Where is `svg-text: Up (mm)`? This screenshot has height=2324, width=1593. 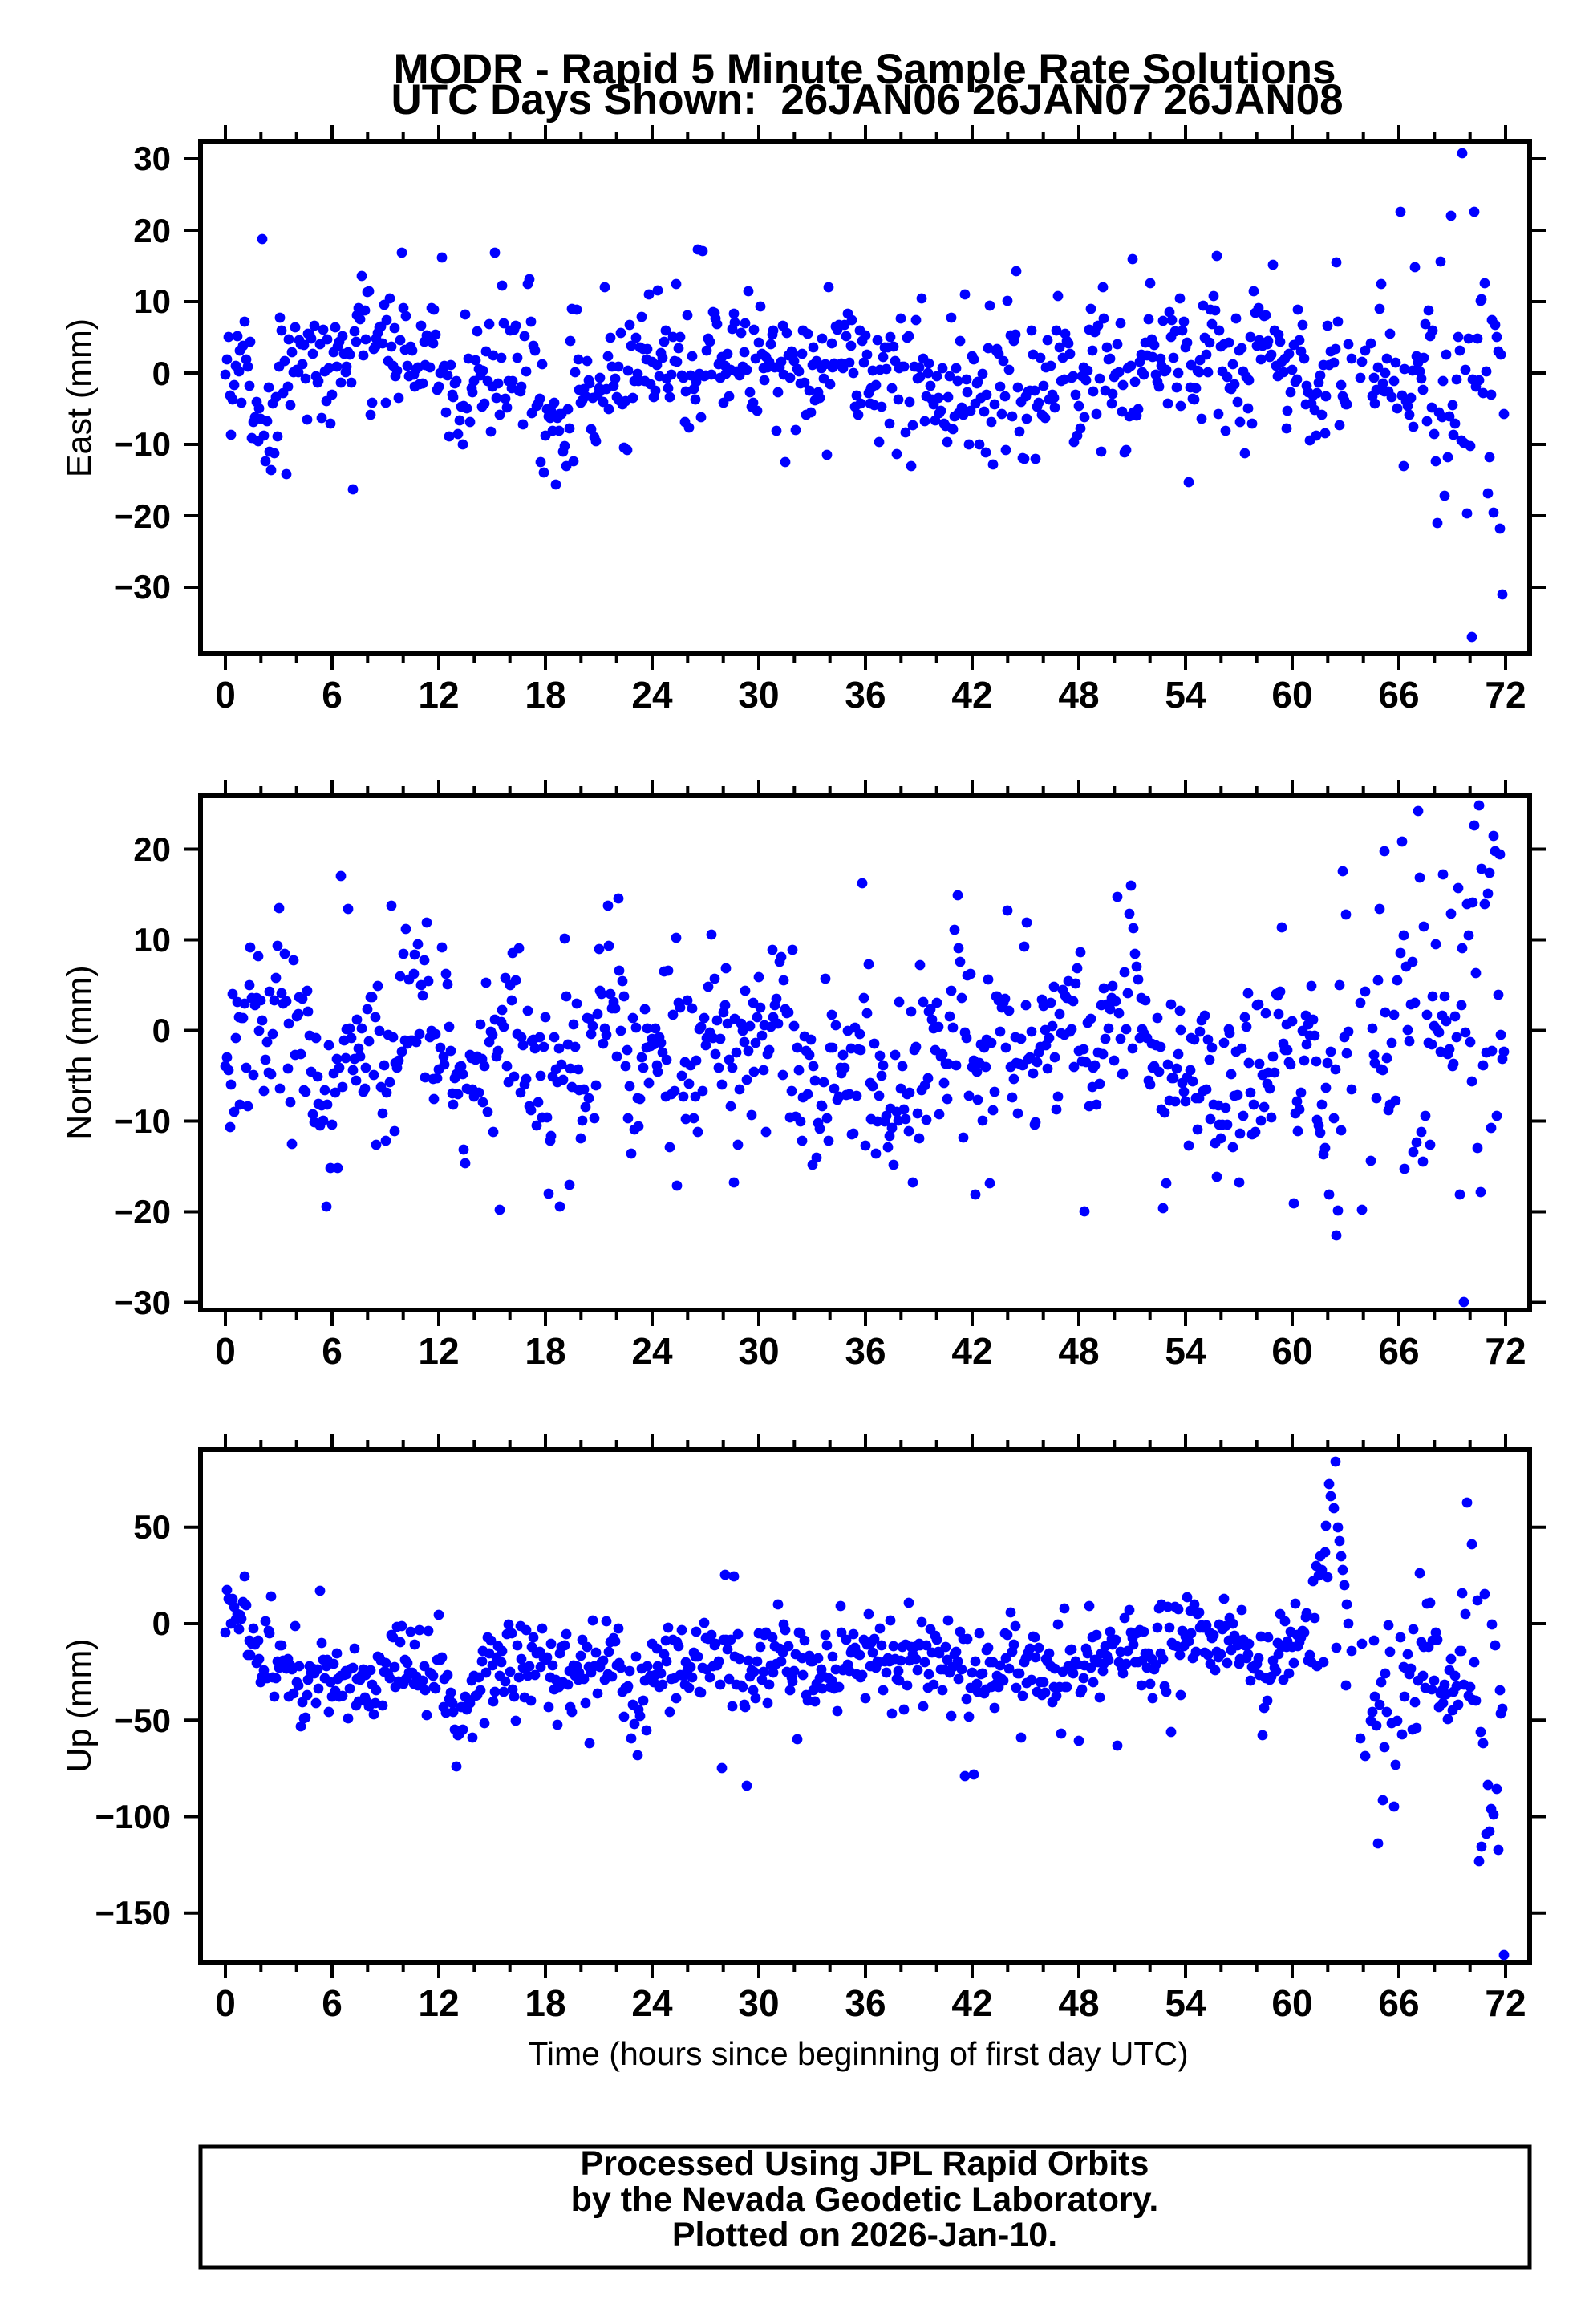
svg-text: Up (mm) is located at coordinates (79, 1705).